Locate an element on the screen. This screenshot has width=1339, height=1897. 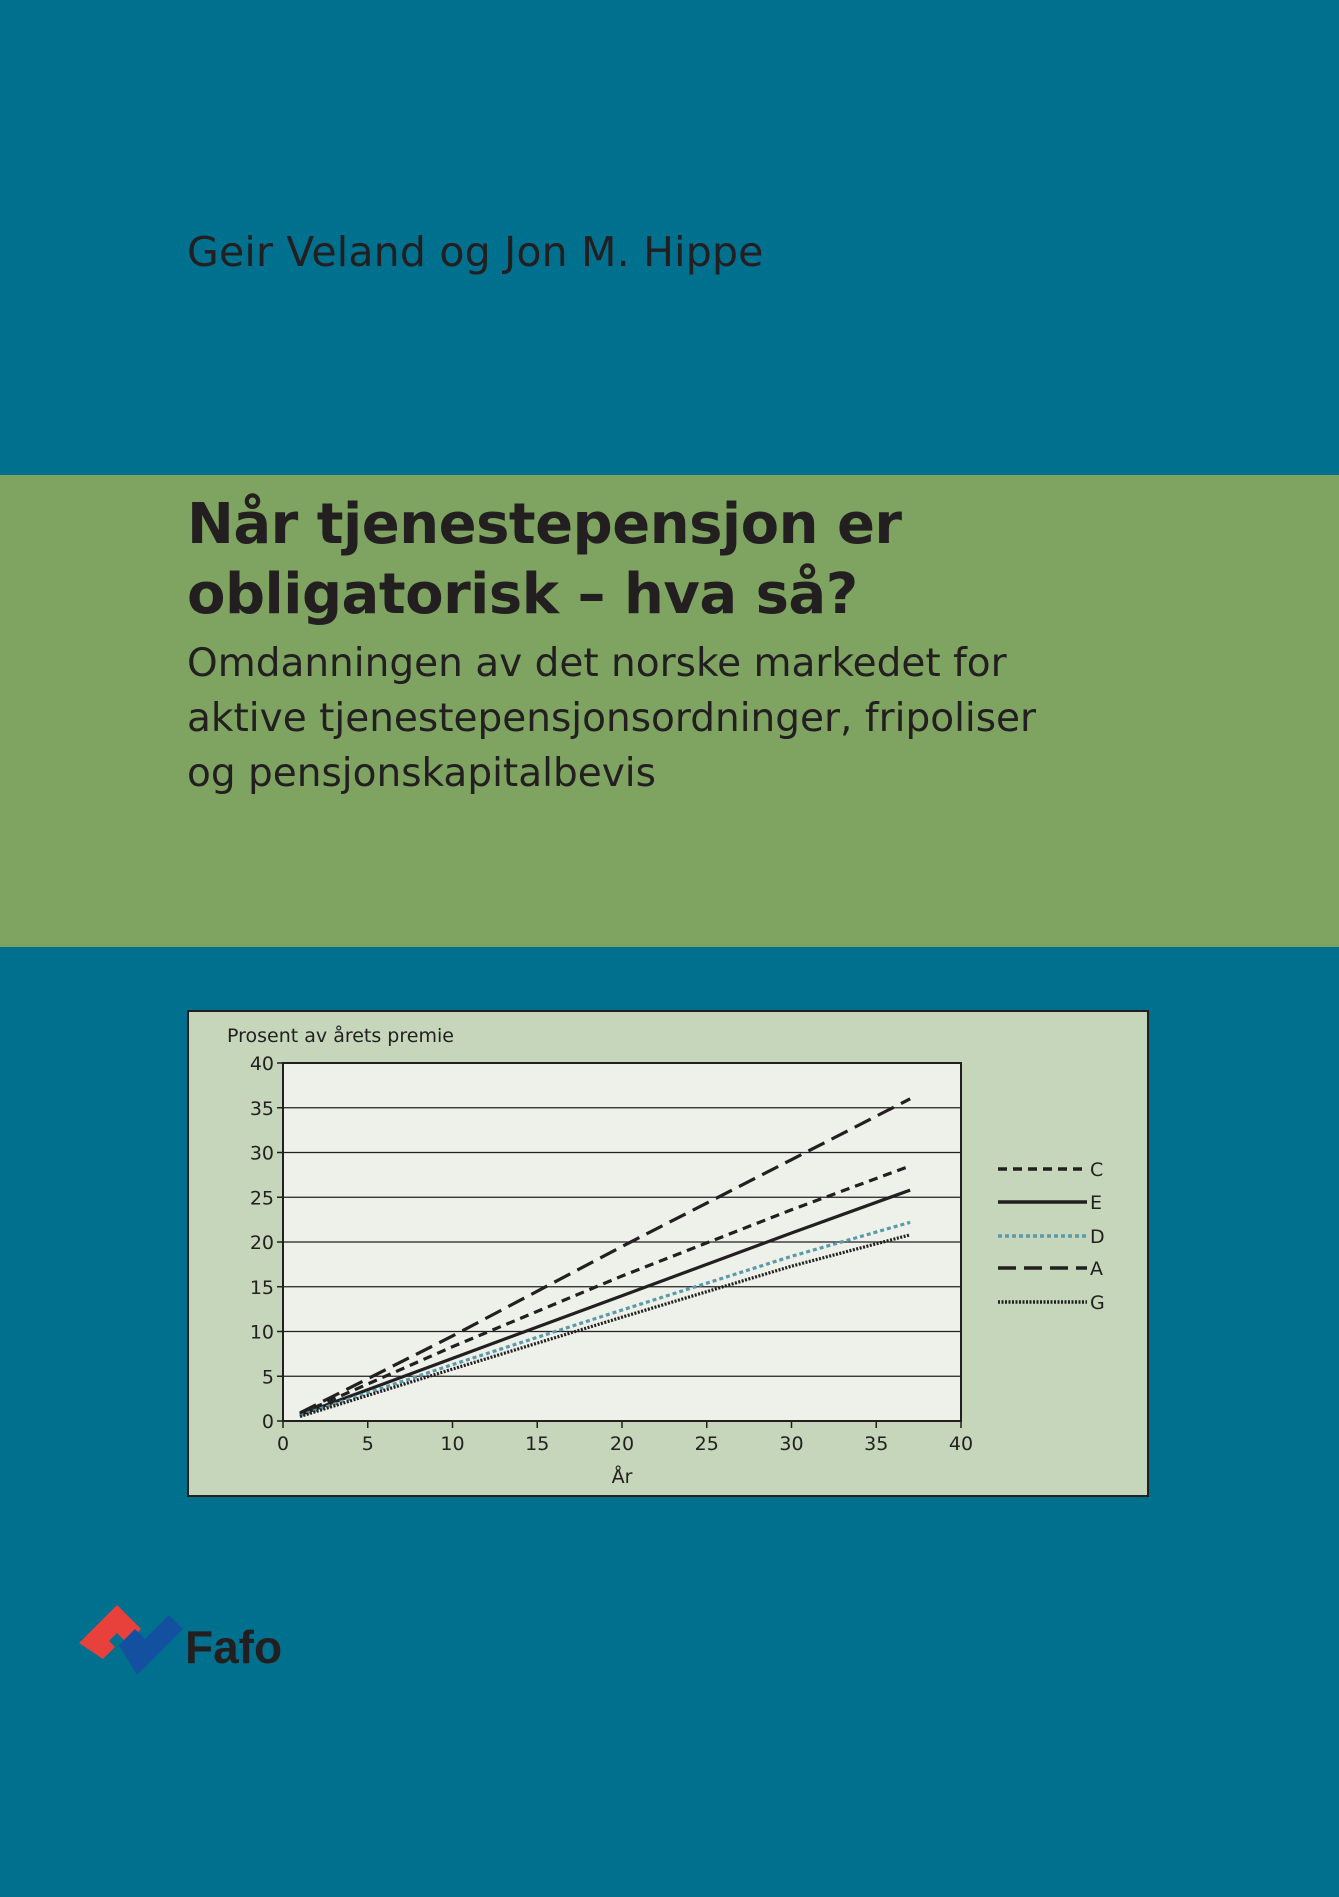
series-line-D is located at coordinates (605, 1319).